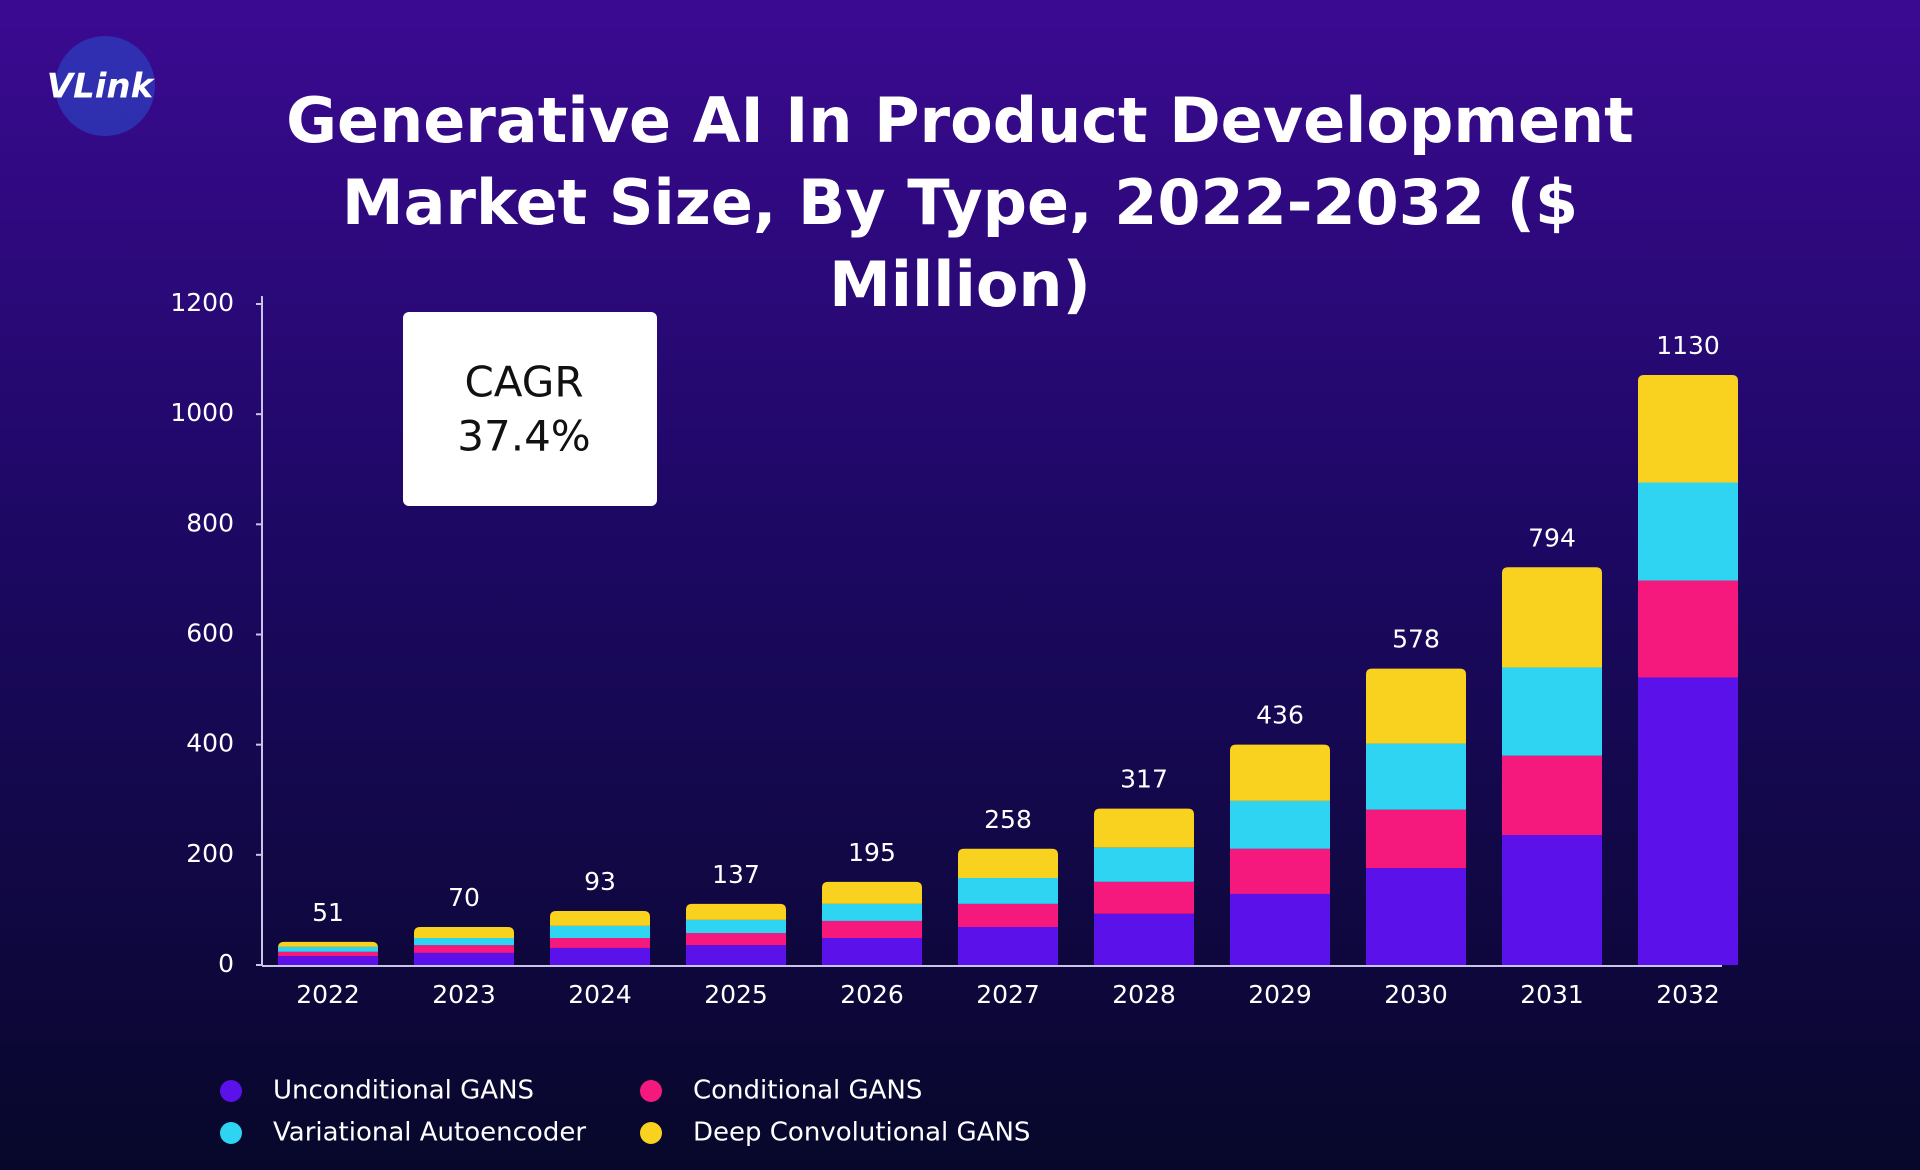 This screenshot has height=1170, width=1920. I want to click on x-tick-label: 2025, so click(736, 994).